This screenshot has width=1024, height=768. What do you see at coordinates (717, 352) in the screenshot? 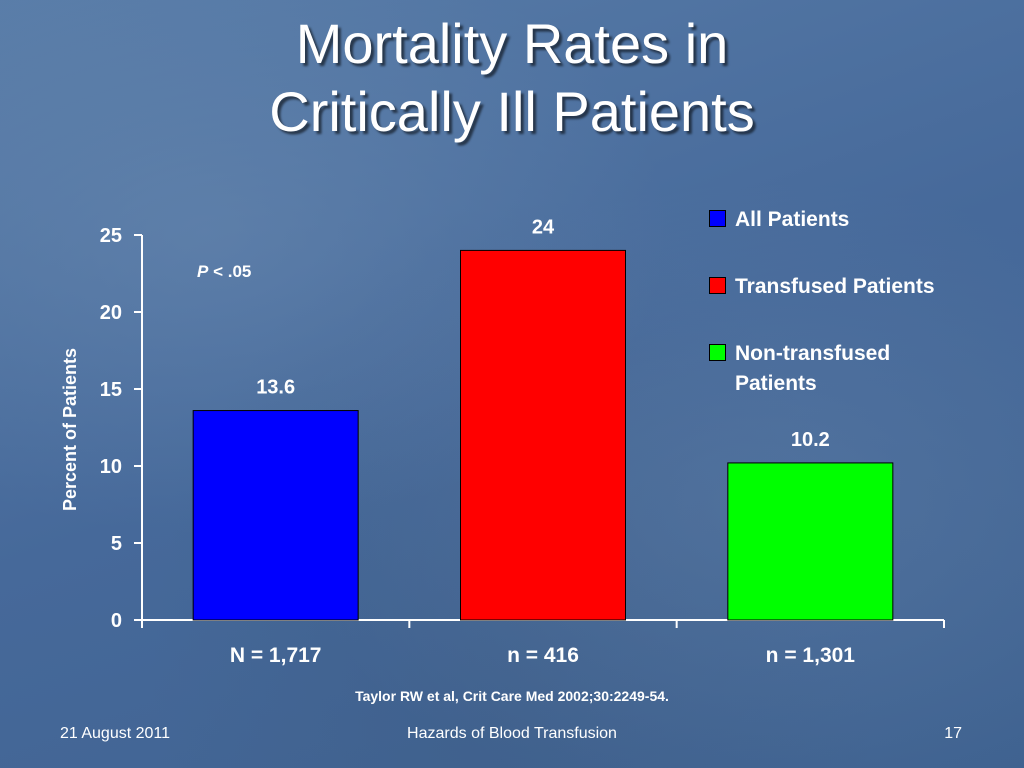
I see `legend-swatch-non-transfused` at bounding box center [717, 352].